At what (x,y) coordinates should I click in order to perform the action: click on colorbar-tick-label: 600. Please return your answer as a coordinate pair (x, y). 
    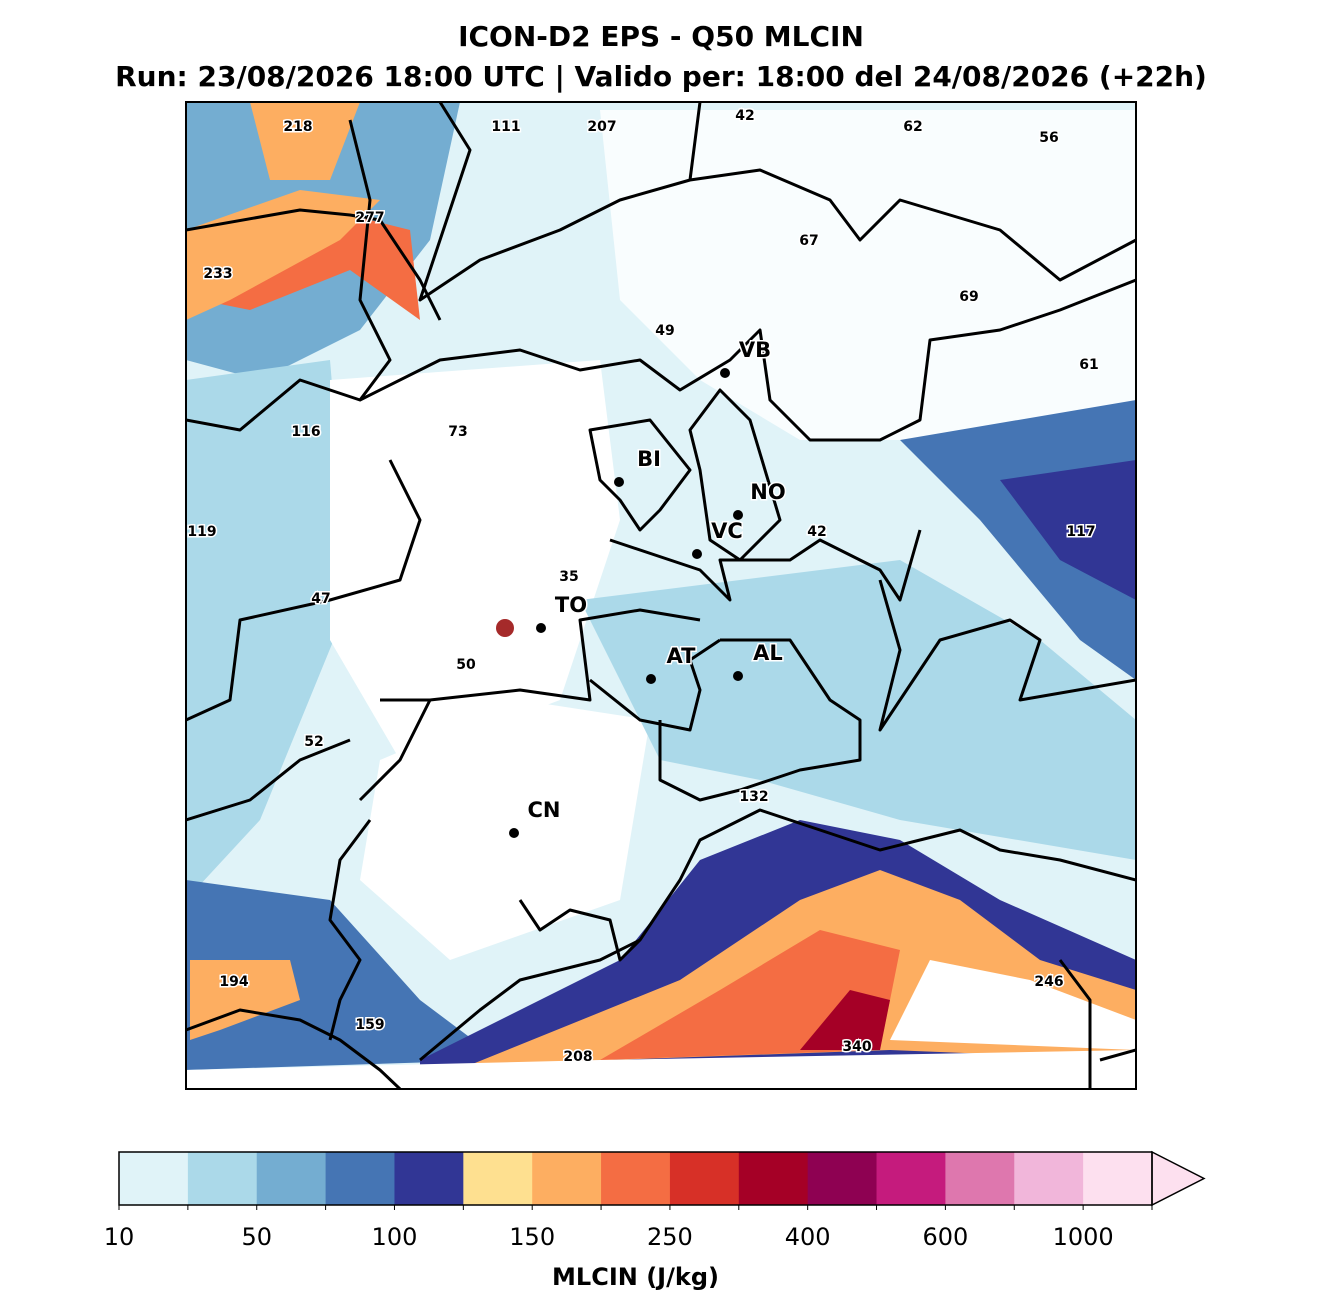
    Looking at the image, I should click on (945, 1237).